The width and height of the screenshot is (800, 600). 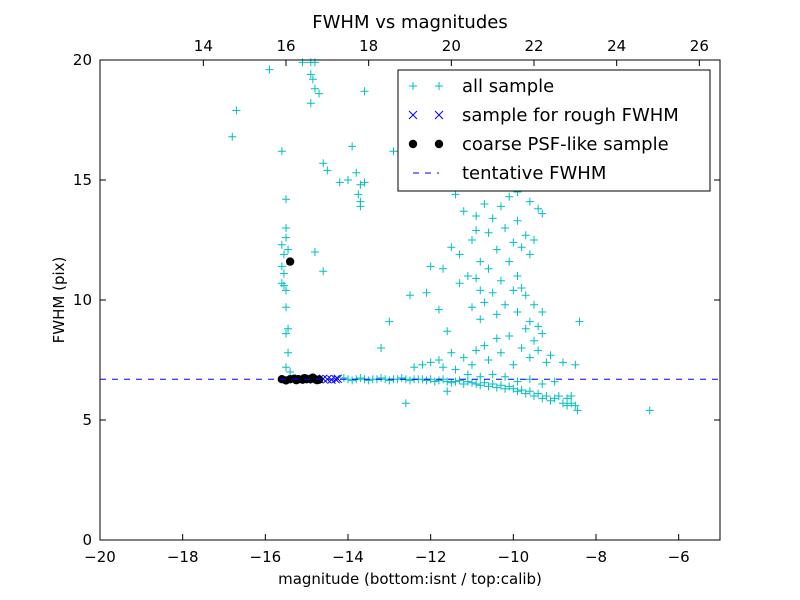 What do you see at coordinates (431, 557) in the screenshot?
I see `x-tick-label-4: −12` at bounding box center [431, 557].